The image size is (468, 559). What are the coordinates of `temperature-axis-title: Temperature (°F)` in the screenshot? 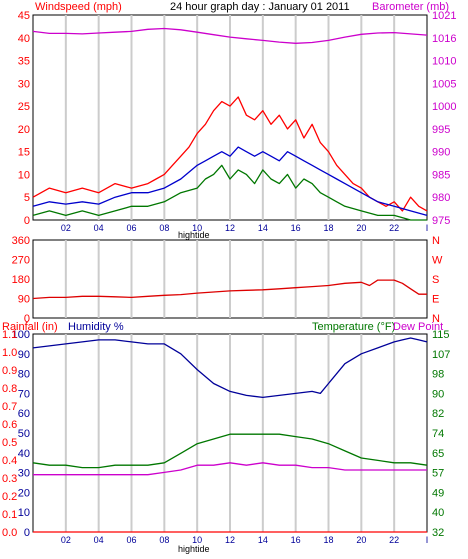 It's located at (353, 327).